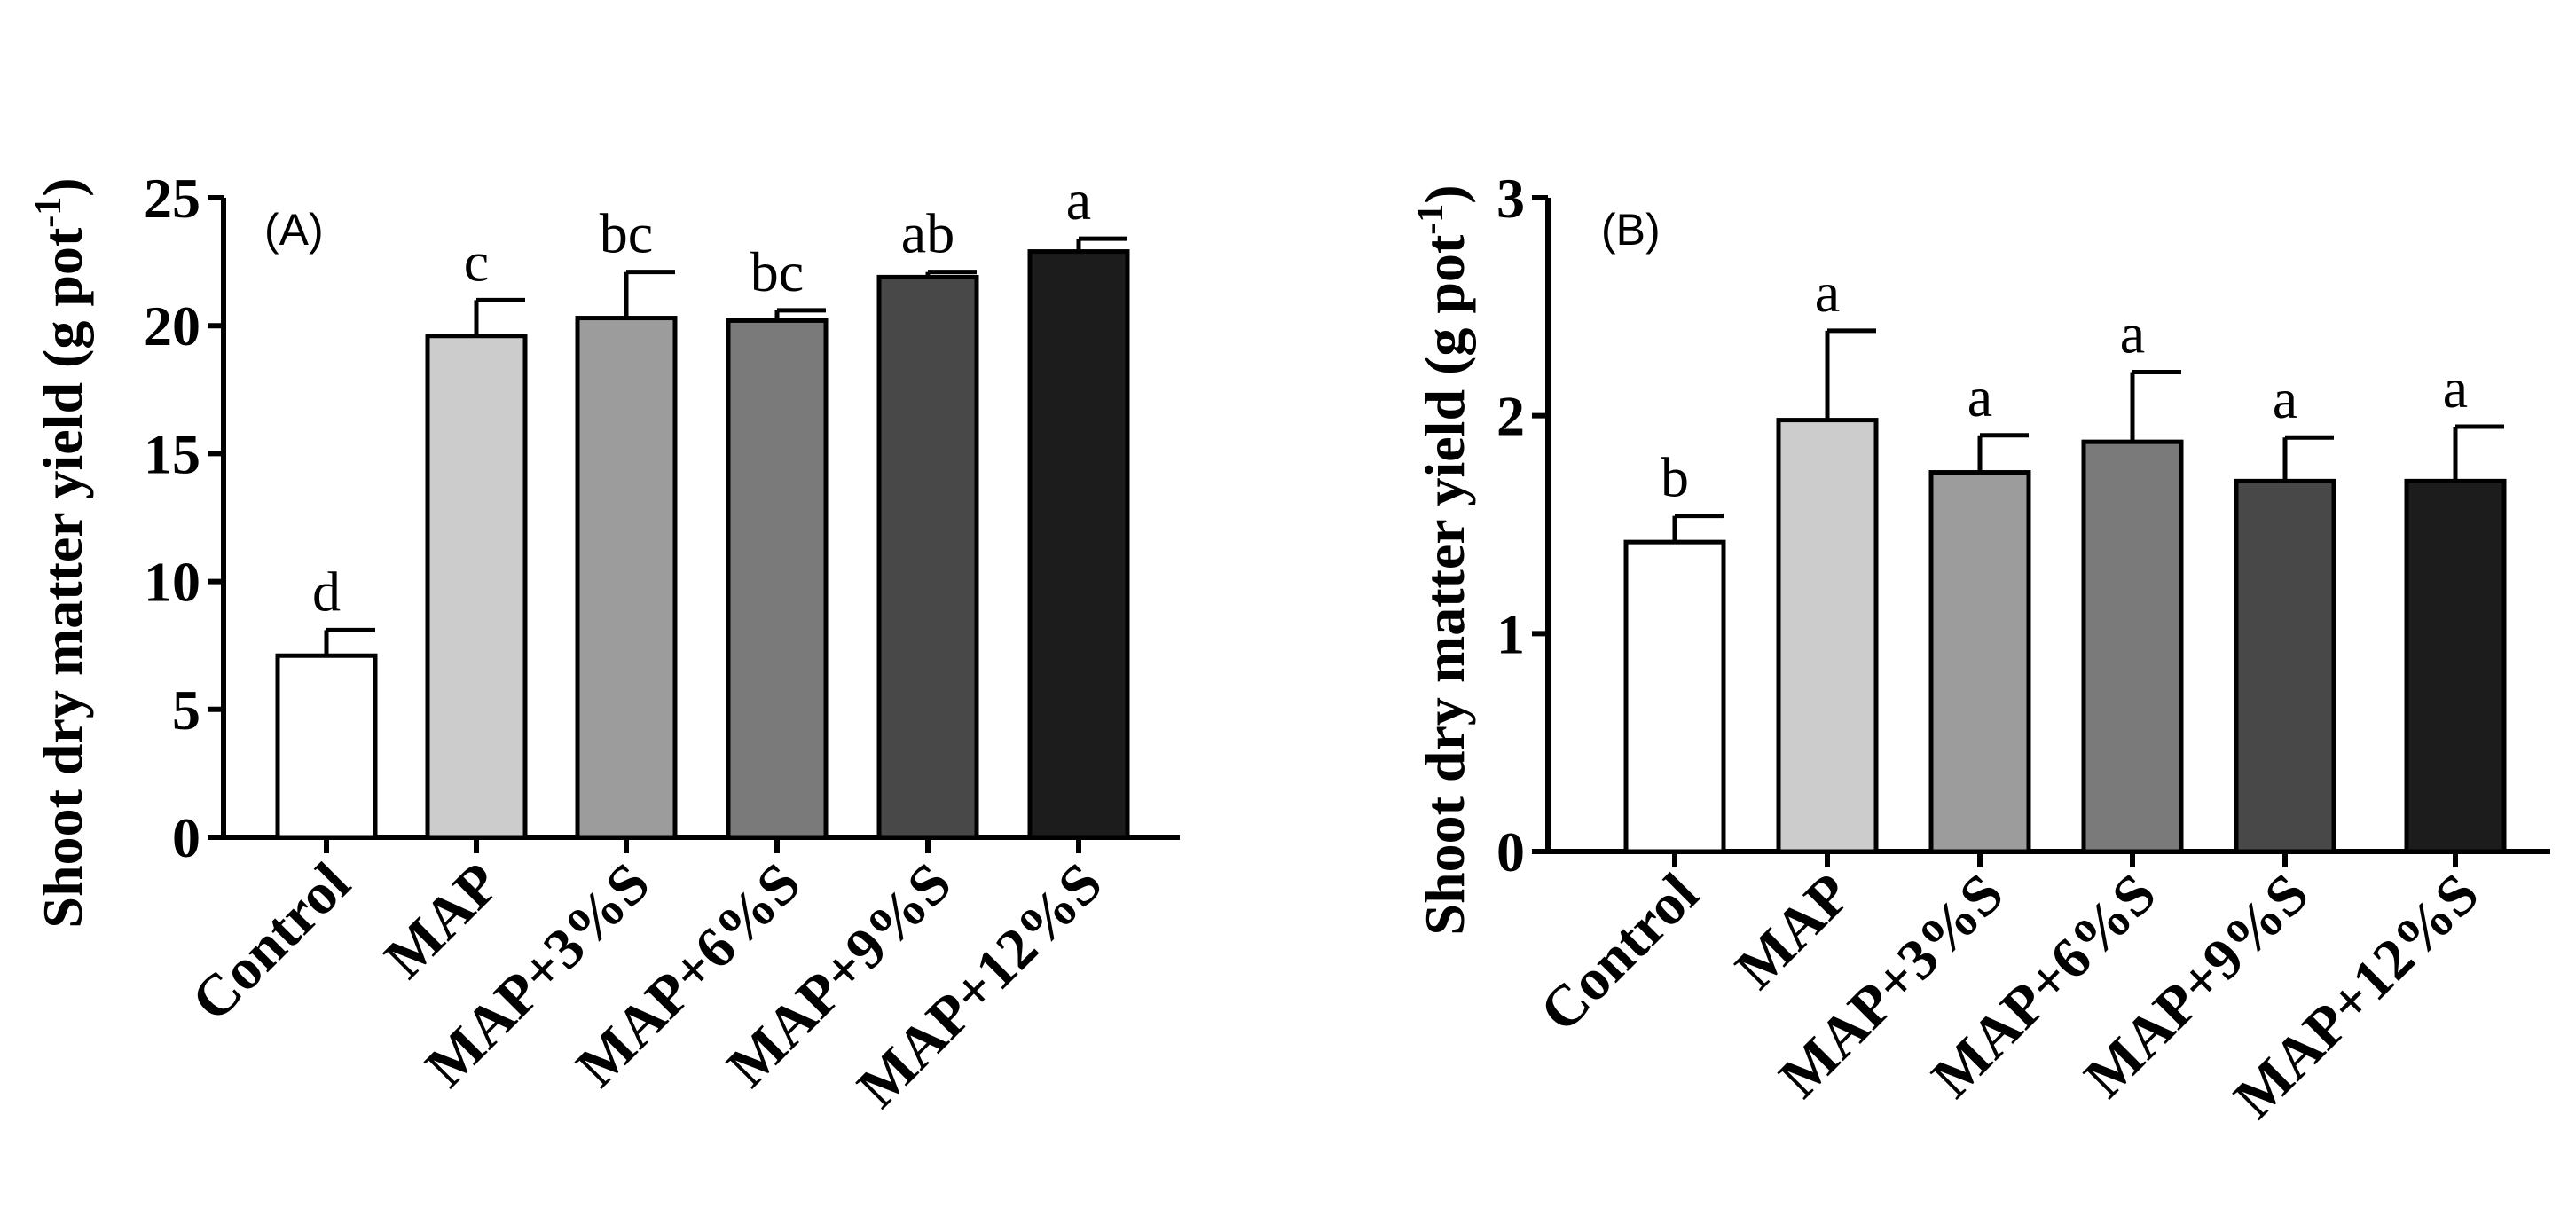  Describe the element at coordinates (443, 921) in the screenshot. I see `category-label-a-1: MAP` at that location.